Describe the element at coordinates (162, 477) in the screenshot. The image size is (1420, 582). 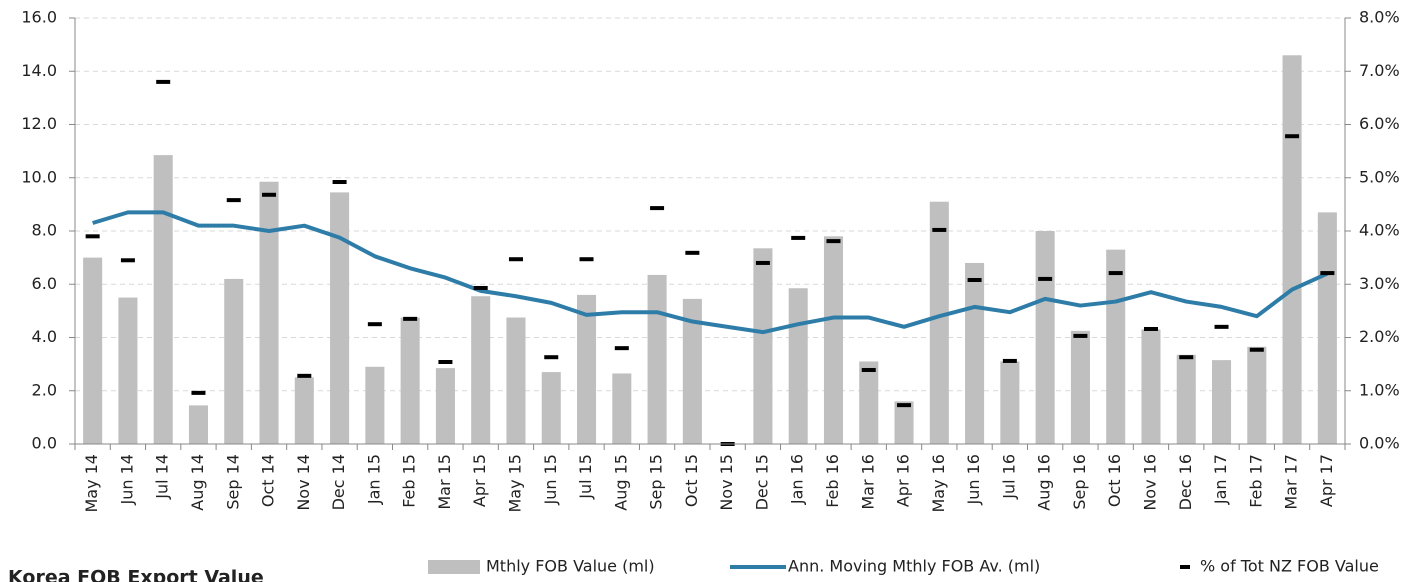
I see `x-tick-label: Jul 14` at that location.